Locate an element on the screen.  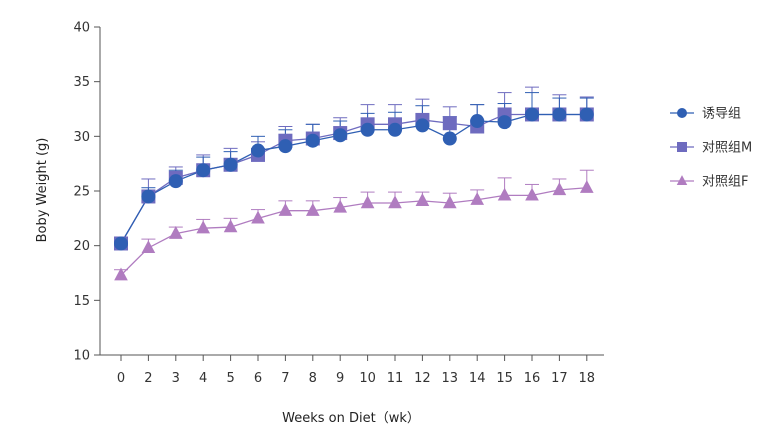
legend-item: 对照组M is located at coordinates (711, 148).